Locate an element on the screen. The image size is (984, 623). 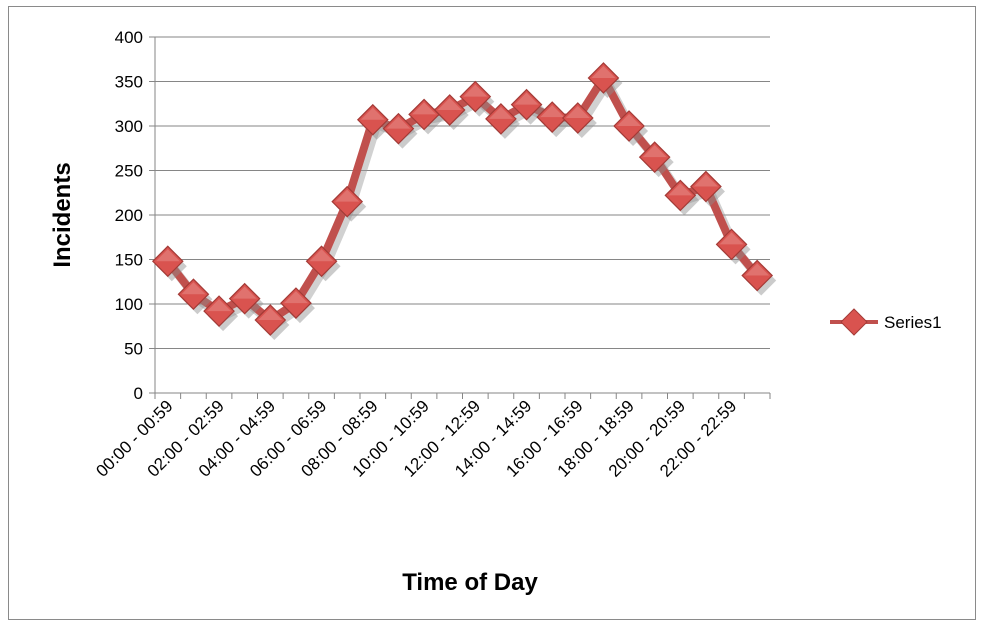
y-tick-label: 400 is located at coordinates (129, 37).